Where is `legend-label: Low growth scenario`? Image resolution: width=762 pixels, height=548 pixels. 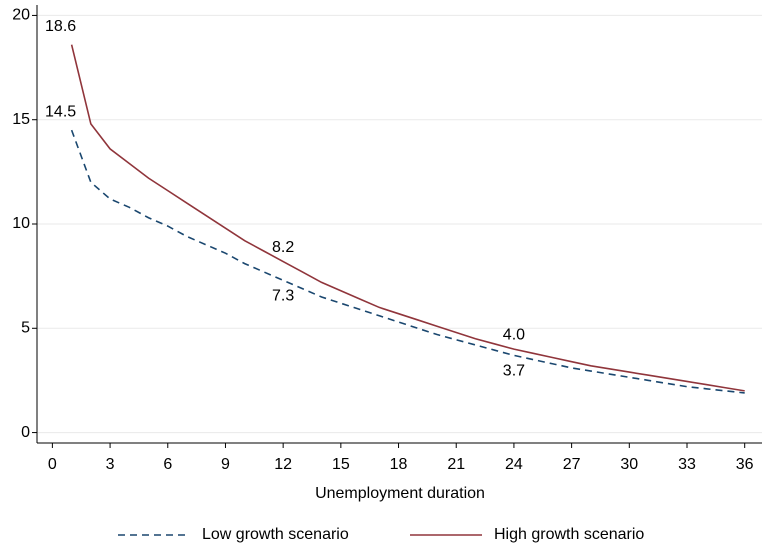
legend-label: Low growth scenario is located at coordinates (275, 534).